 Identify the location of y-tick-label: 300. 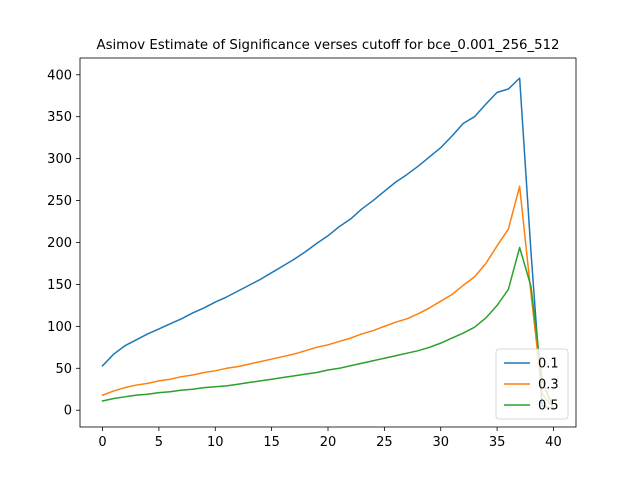
(59, 159).